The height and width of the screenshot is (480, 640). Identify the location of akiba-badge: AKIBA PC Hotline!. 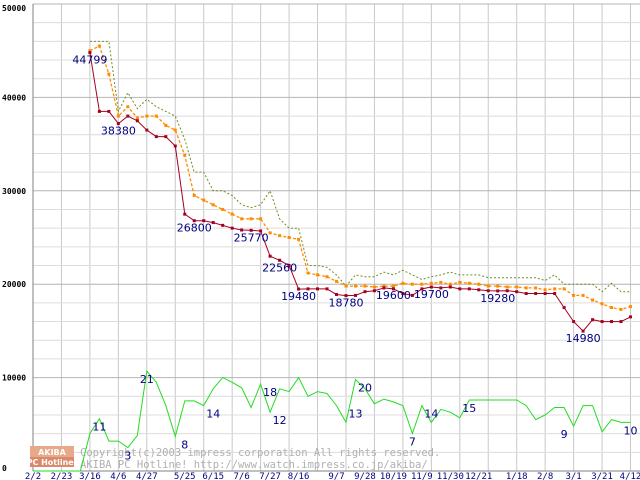
(52, 456).